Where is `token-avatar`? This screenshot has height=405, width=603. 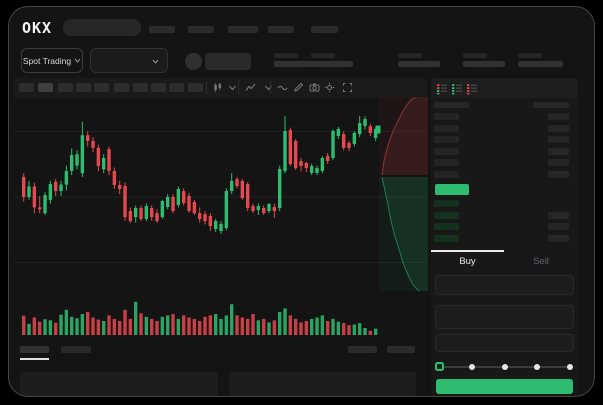 token-avatar is located at coordinates (193, 61).